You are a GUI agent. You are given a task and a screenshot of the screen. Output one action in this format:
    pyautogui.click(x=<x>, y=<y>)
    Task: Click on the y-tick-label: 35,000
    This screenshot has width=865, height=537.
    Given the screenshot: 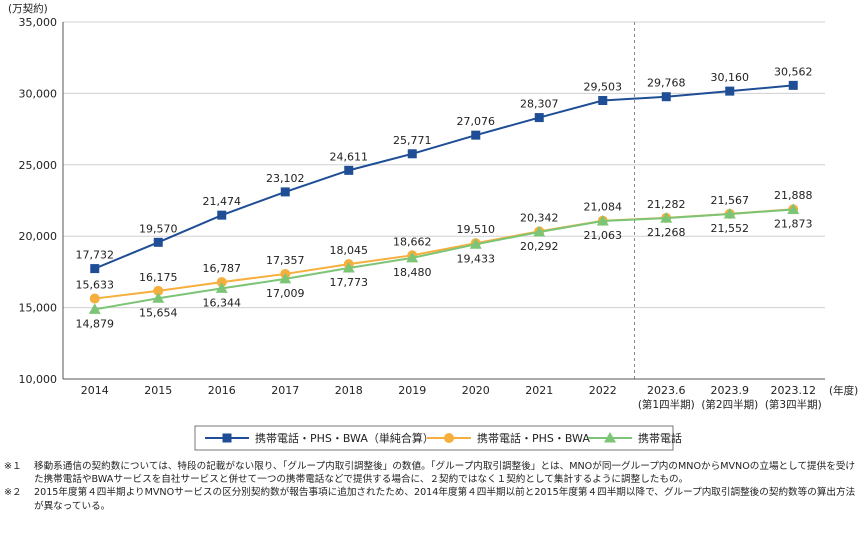 What is the action you would take?
    pyautogui.click(x=38, y=22)
    